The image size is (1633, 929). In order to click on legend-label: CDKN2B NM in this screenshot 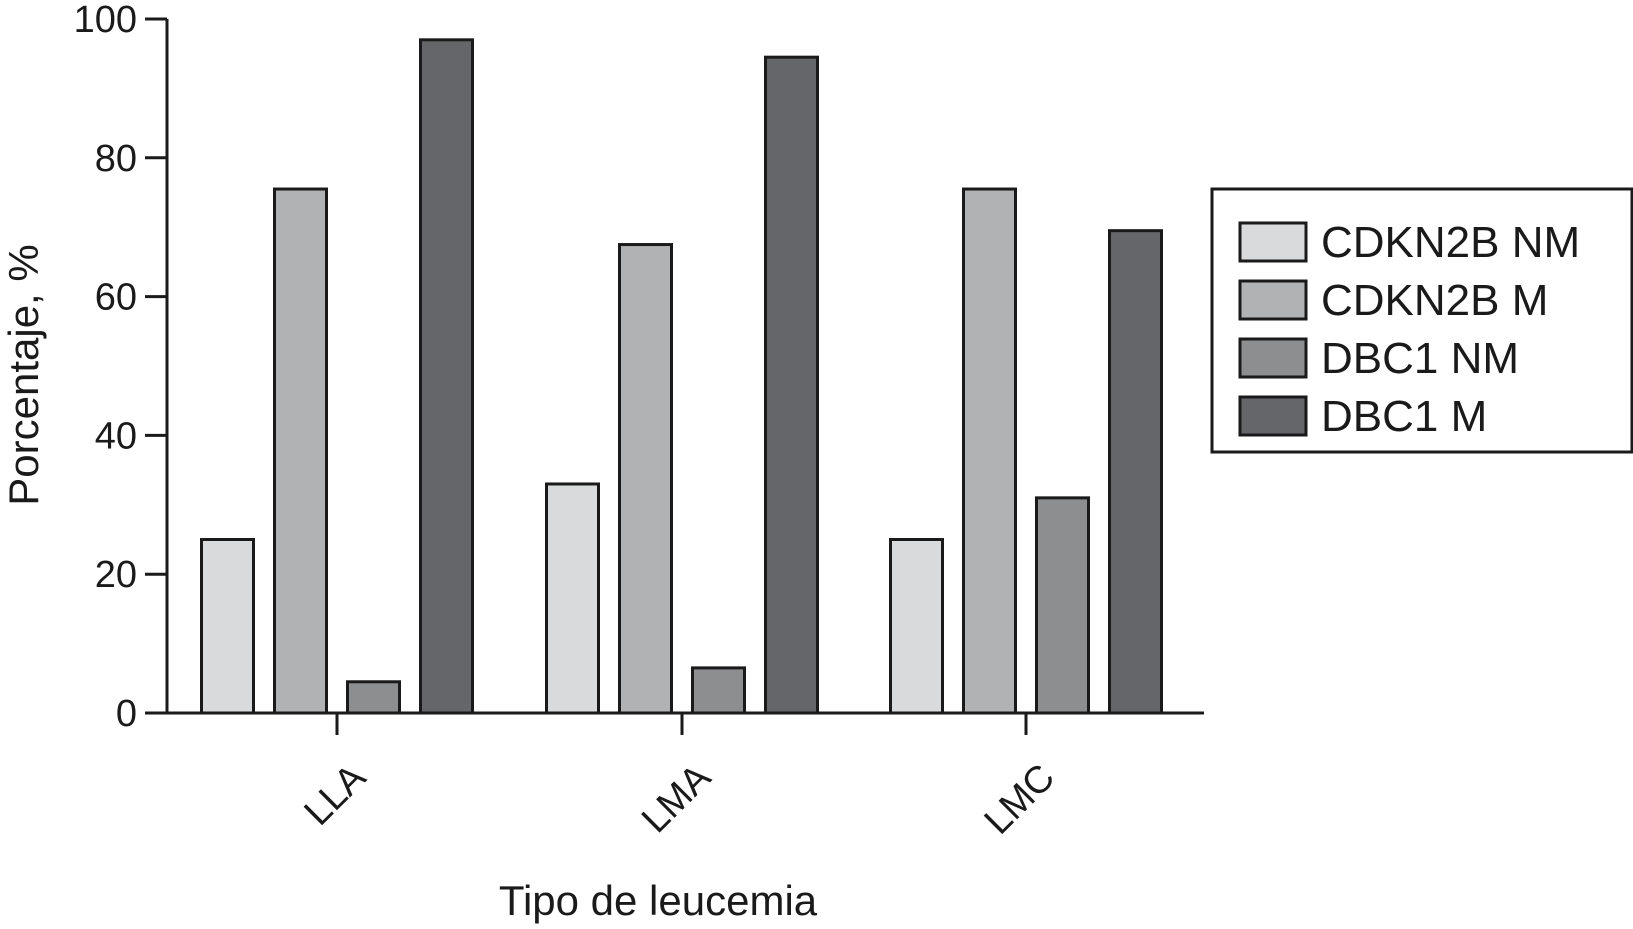, I will do `click(1450, 242)`.